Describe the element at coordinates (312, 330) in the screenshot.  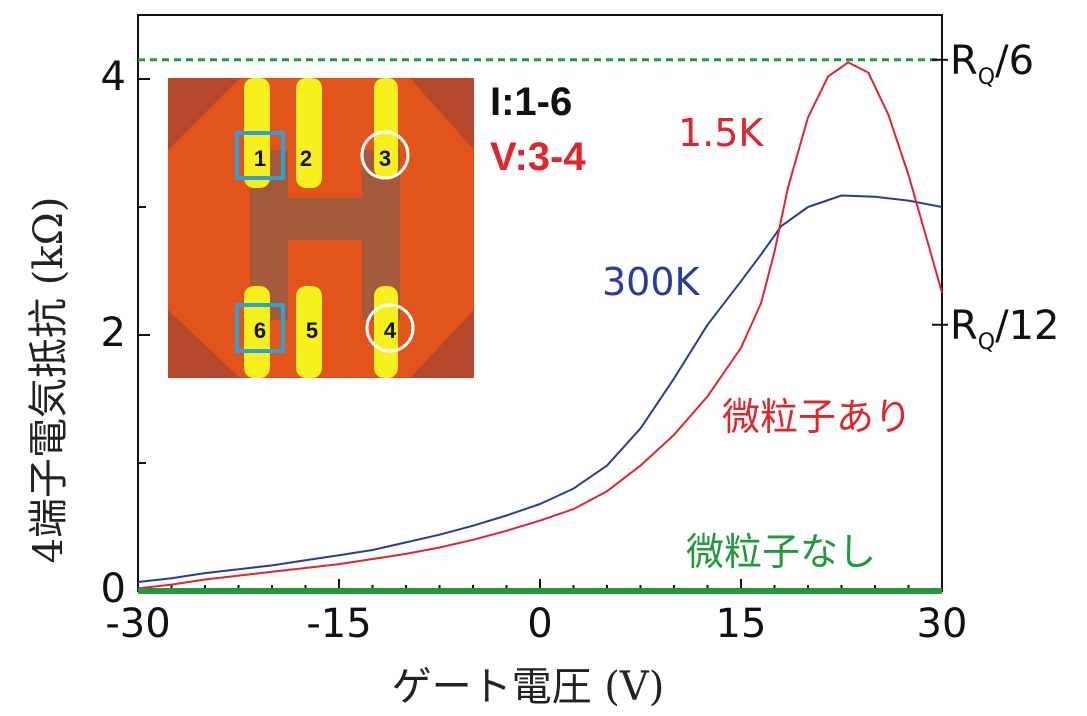
I see `electrode-label-5: 5` at that location.